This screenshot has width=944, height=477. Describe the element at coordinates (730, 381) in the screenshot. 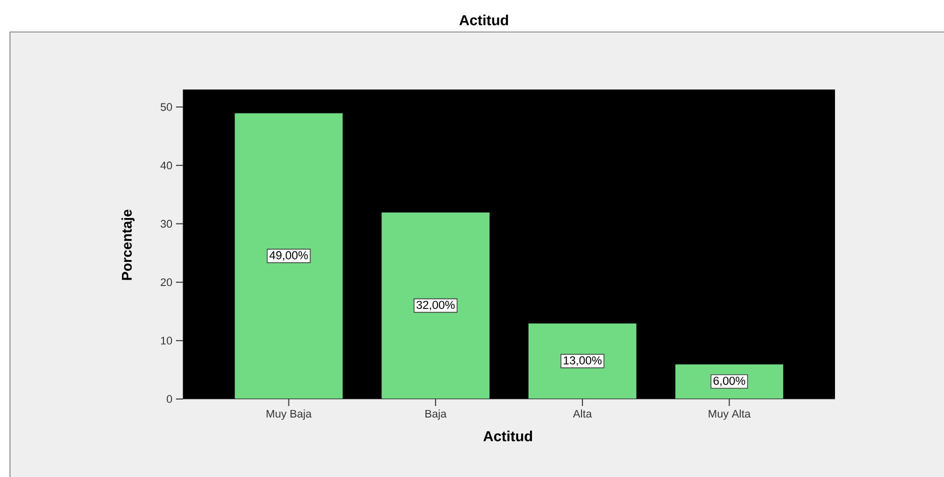

I see `data-label: 6,00%` at that location.